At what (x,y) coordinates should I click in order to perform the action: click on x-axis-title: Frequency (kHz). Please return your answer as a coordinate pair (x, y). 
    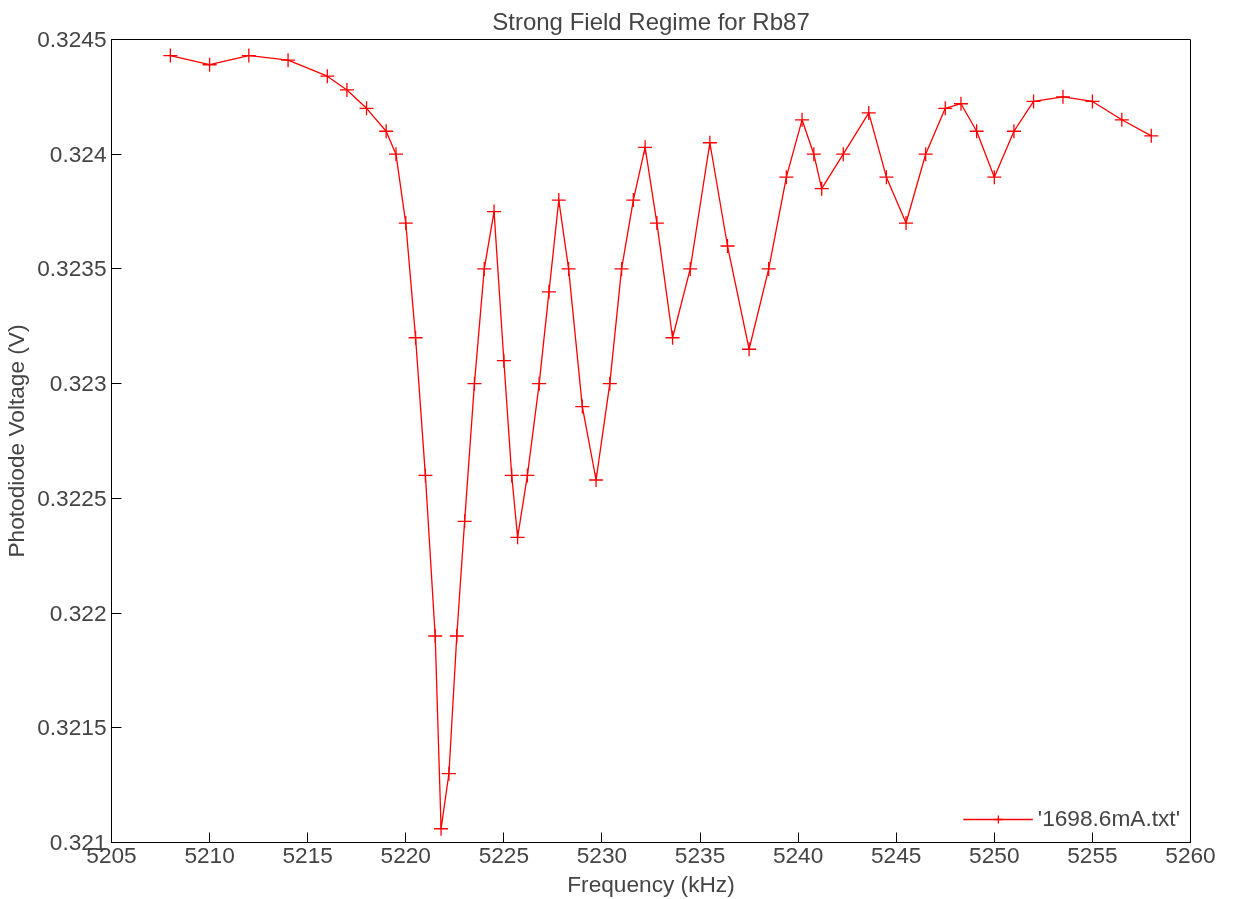
    Looking at the image, I should click on (651, 883).